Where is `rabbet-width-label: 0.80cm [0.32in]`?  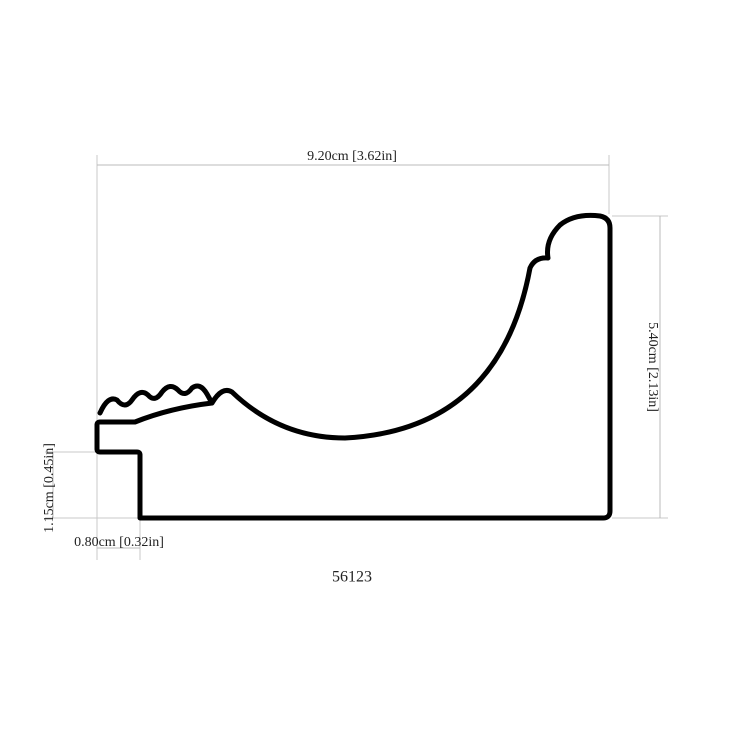 rabbet-width-label: 0.80cm [0.32in] is located at coordinates (119, 542).